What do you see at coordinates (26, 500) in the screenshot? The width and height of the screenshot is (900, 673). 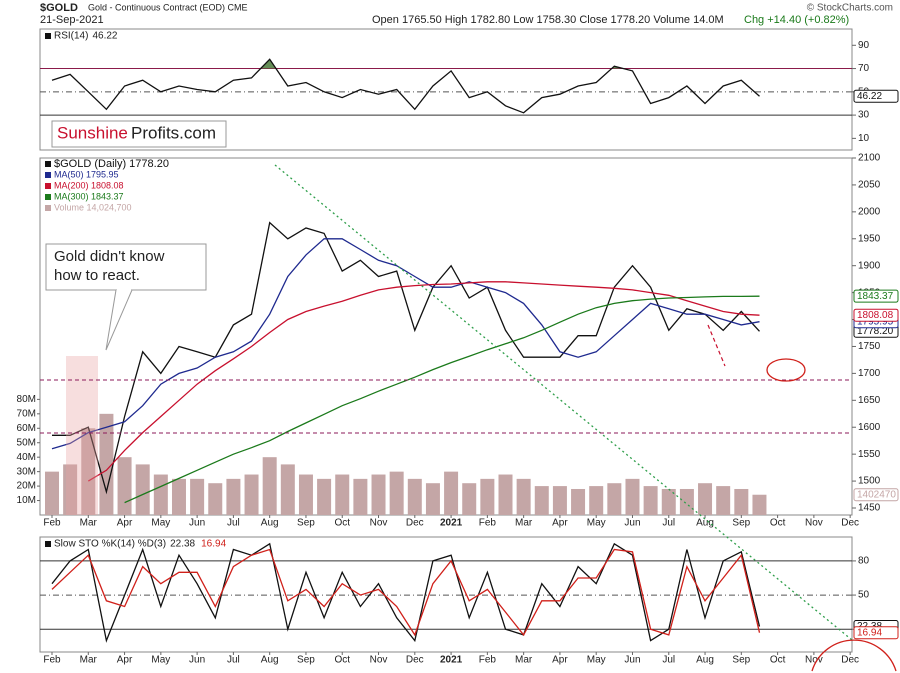 I see `y2-tick-label: 10M` at bounding box center [26, 500].